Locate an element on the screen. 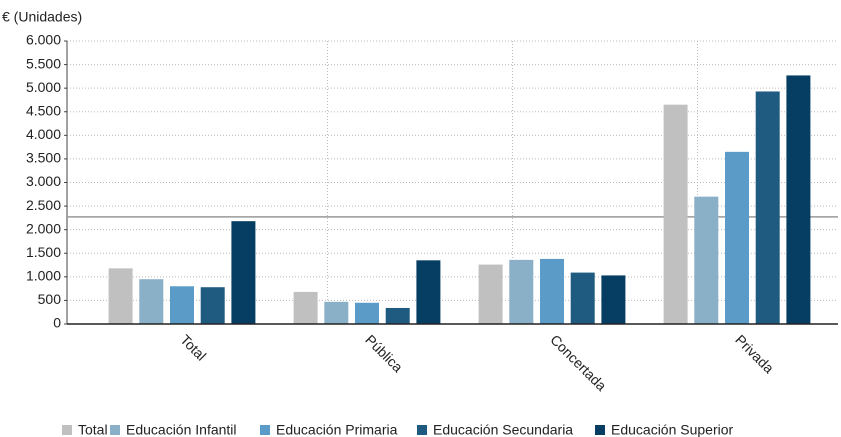  x-tick-label: Privada is located at coordinates (754, 353).